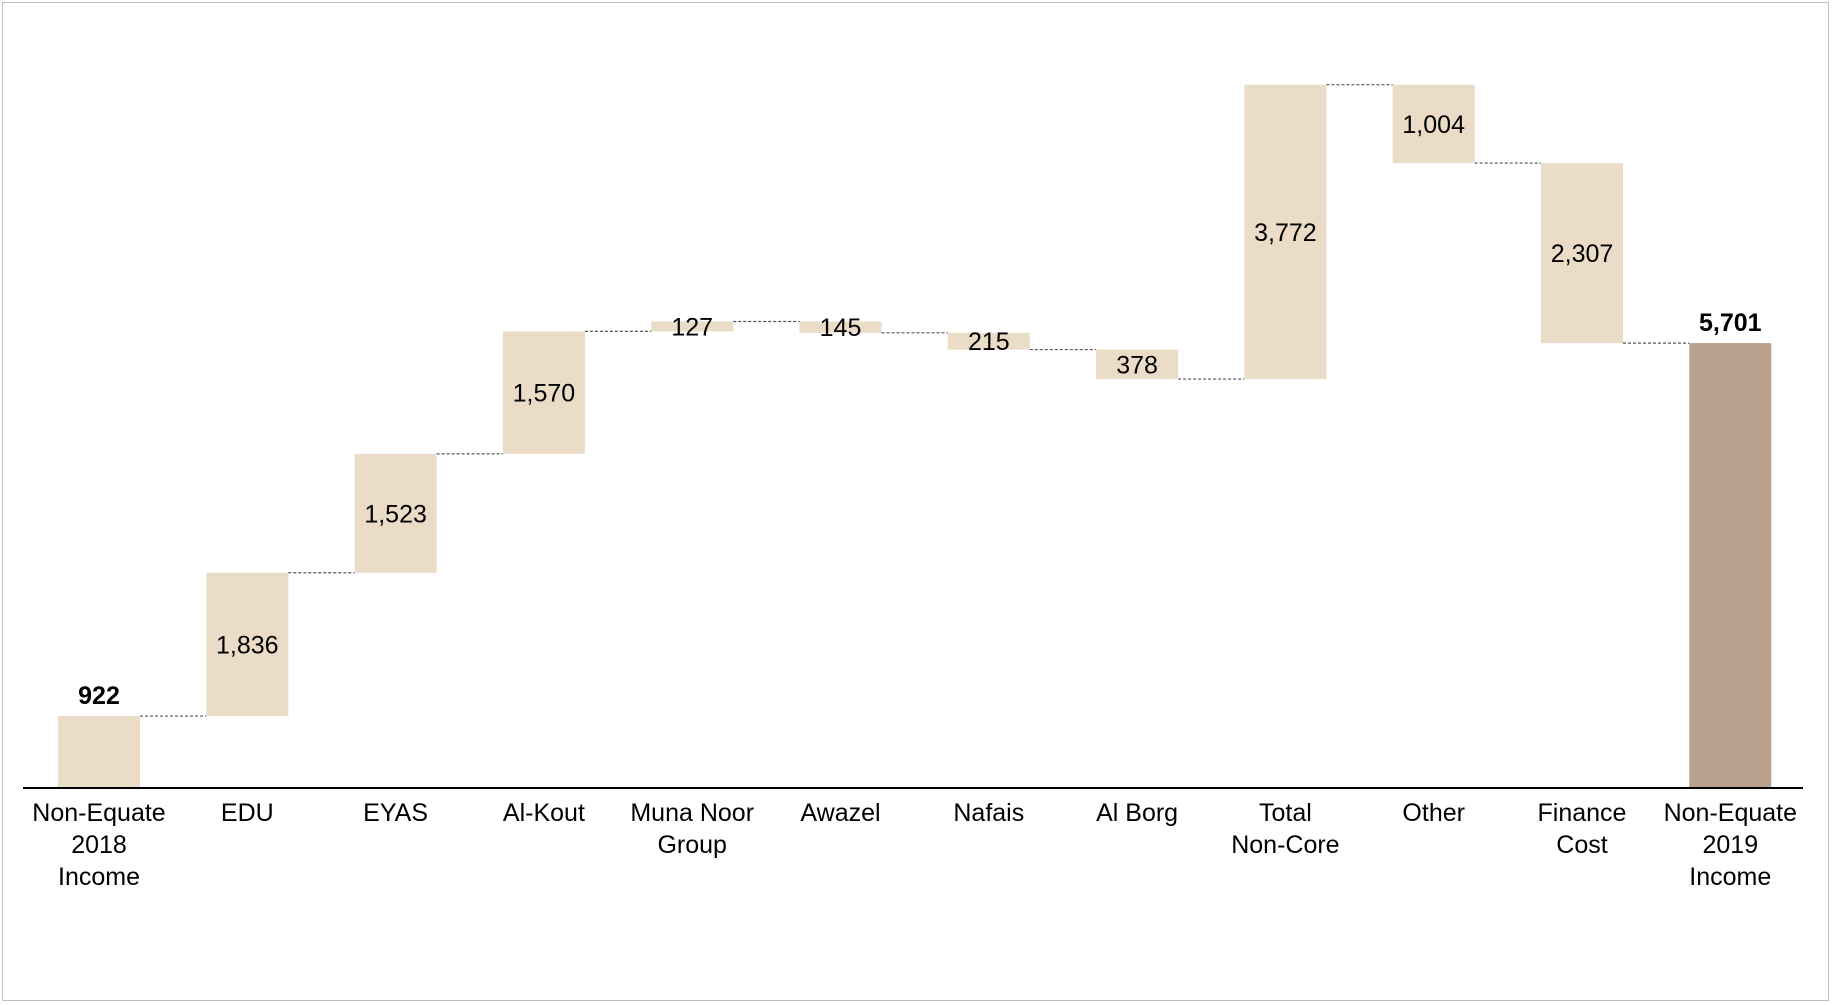 Image resolution: width=1835 pixels, height=1005 pixels. I want to click on data-label: 2,307, so click(1582, 254).